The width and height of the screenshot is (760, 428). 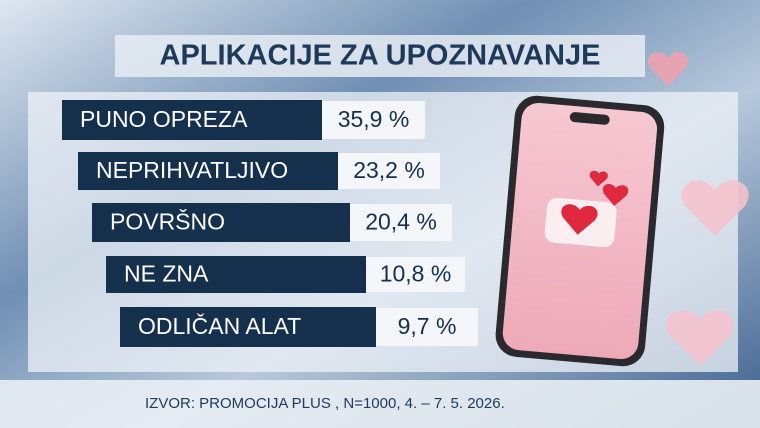 I want to click on row-label: POVRŠNO, so click(x=167, y=221).